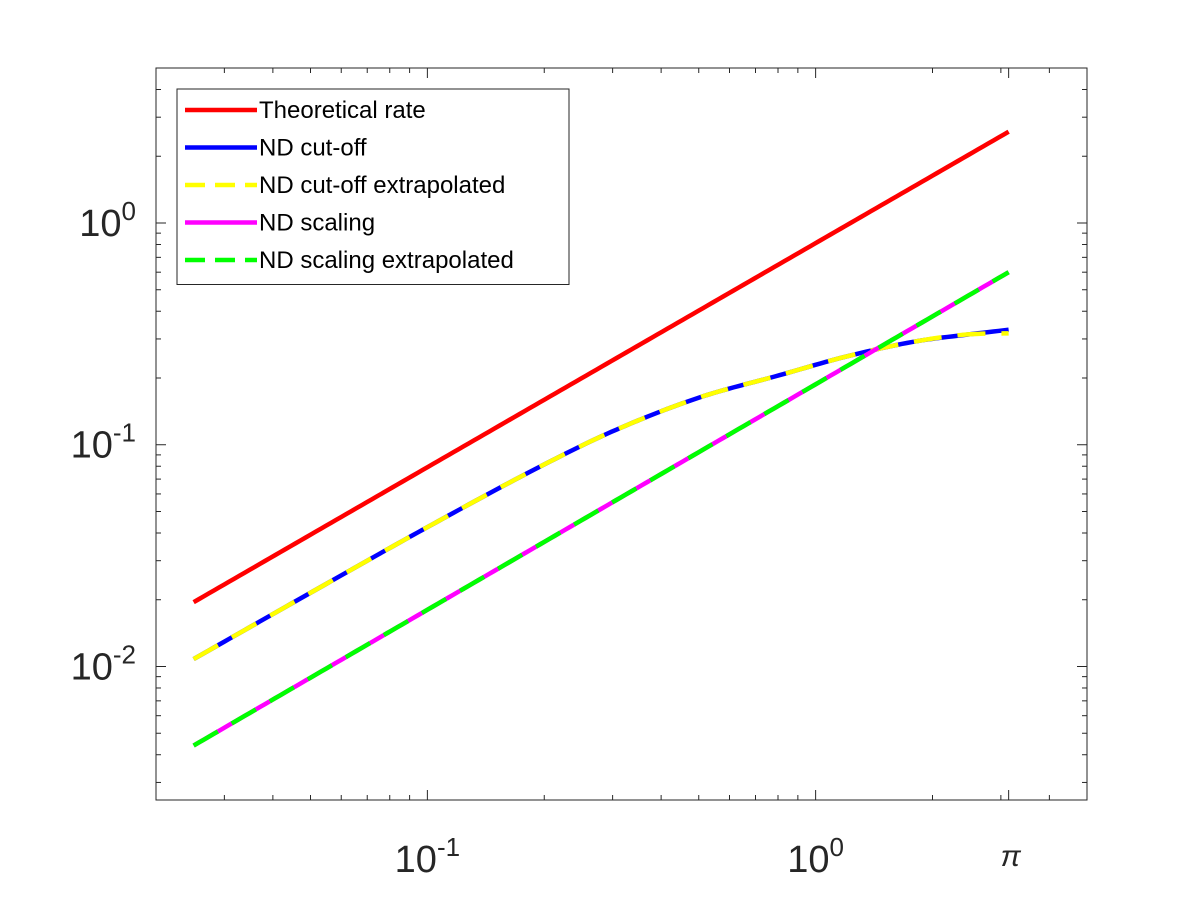 This screenshot has height=900, width=1200. I want to click on legend-label-4: ND scaling, so click(317, 223).